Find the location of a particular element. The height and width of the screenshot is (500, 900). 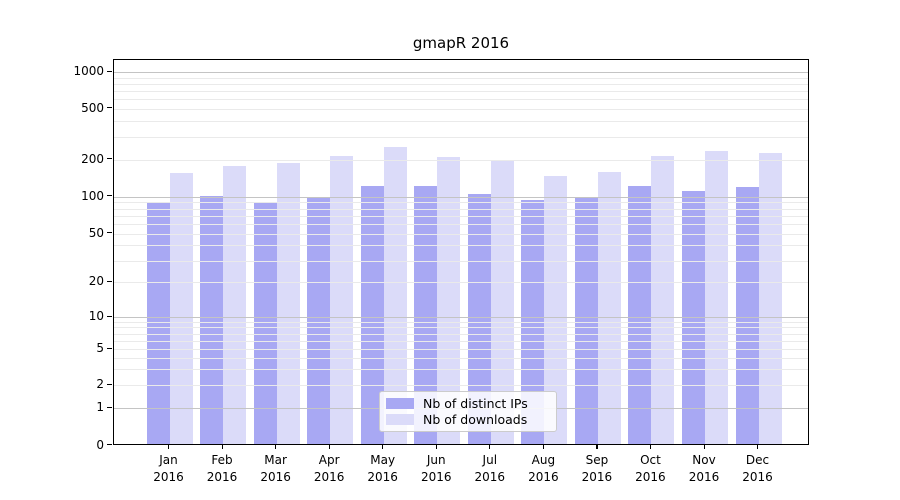

bar-downloads-sep is located at coordinates (609, 307).